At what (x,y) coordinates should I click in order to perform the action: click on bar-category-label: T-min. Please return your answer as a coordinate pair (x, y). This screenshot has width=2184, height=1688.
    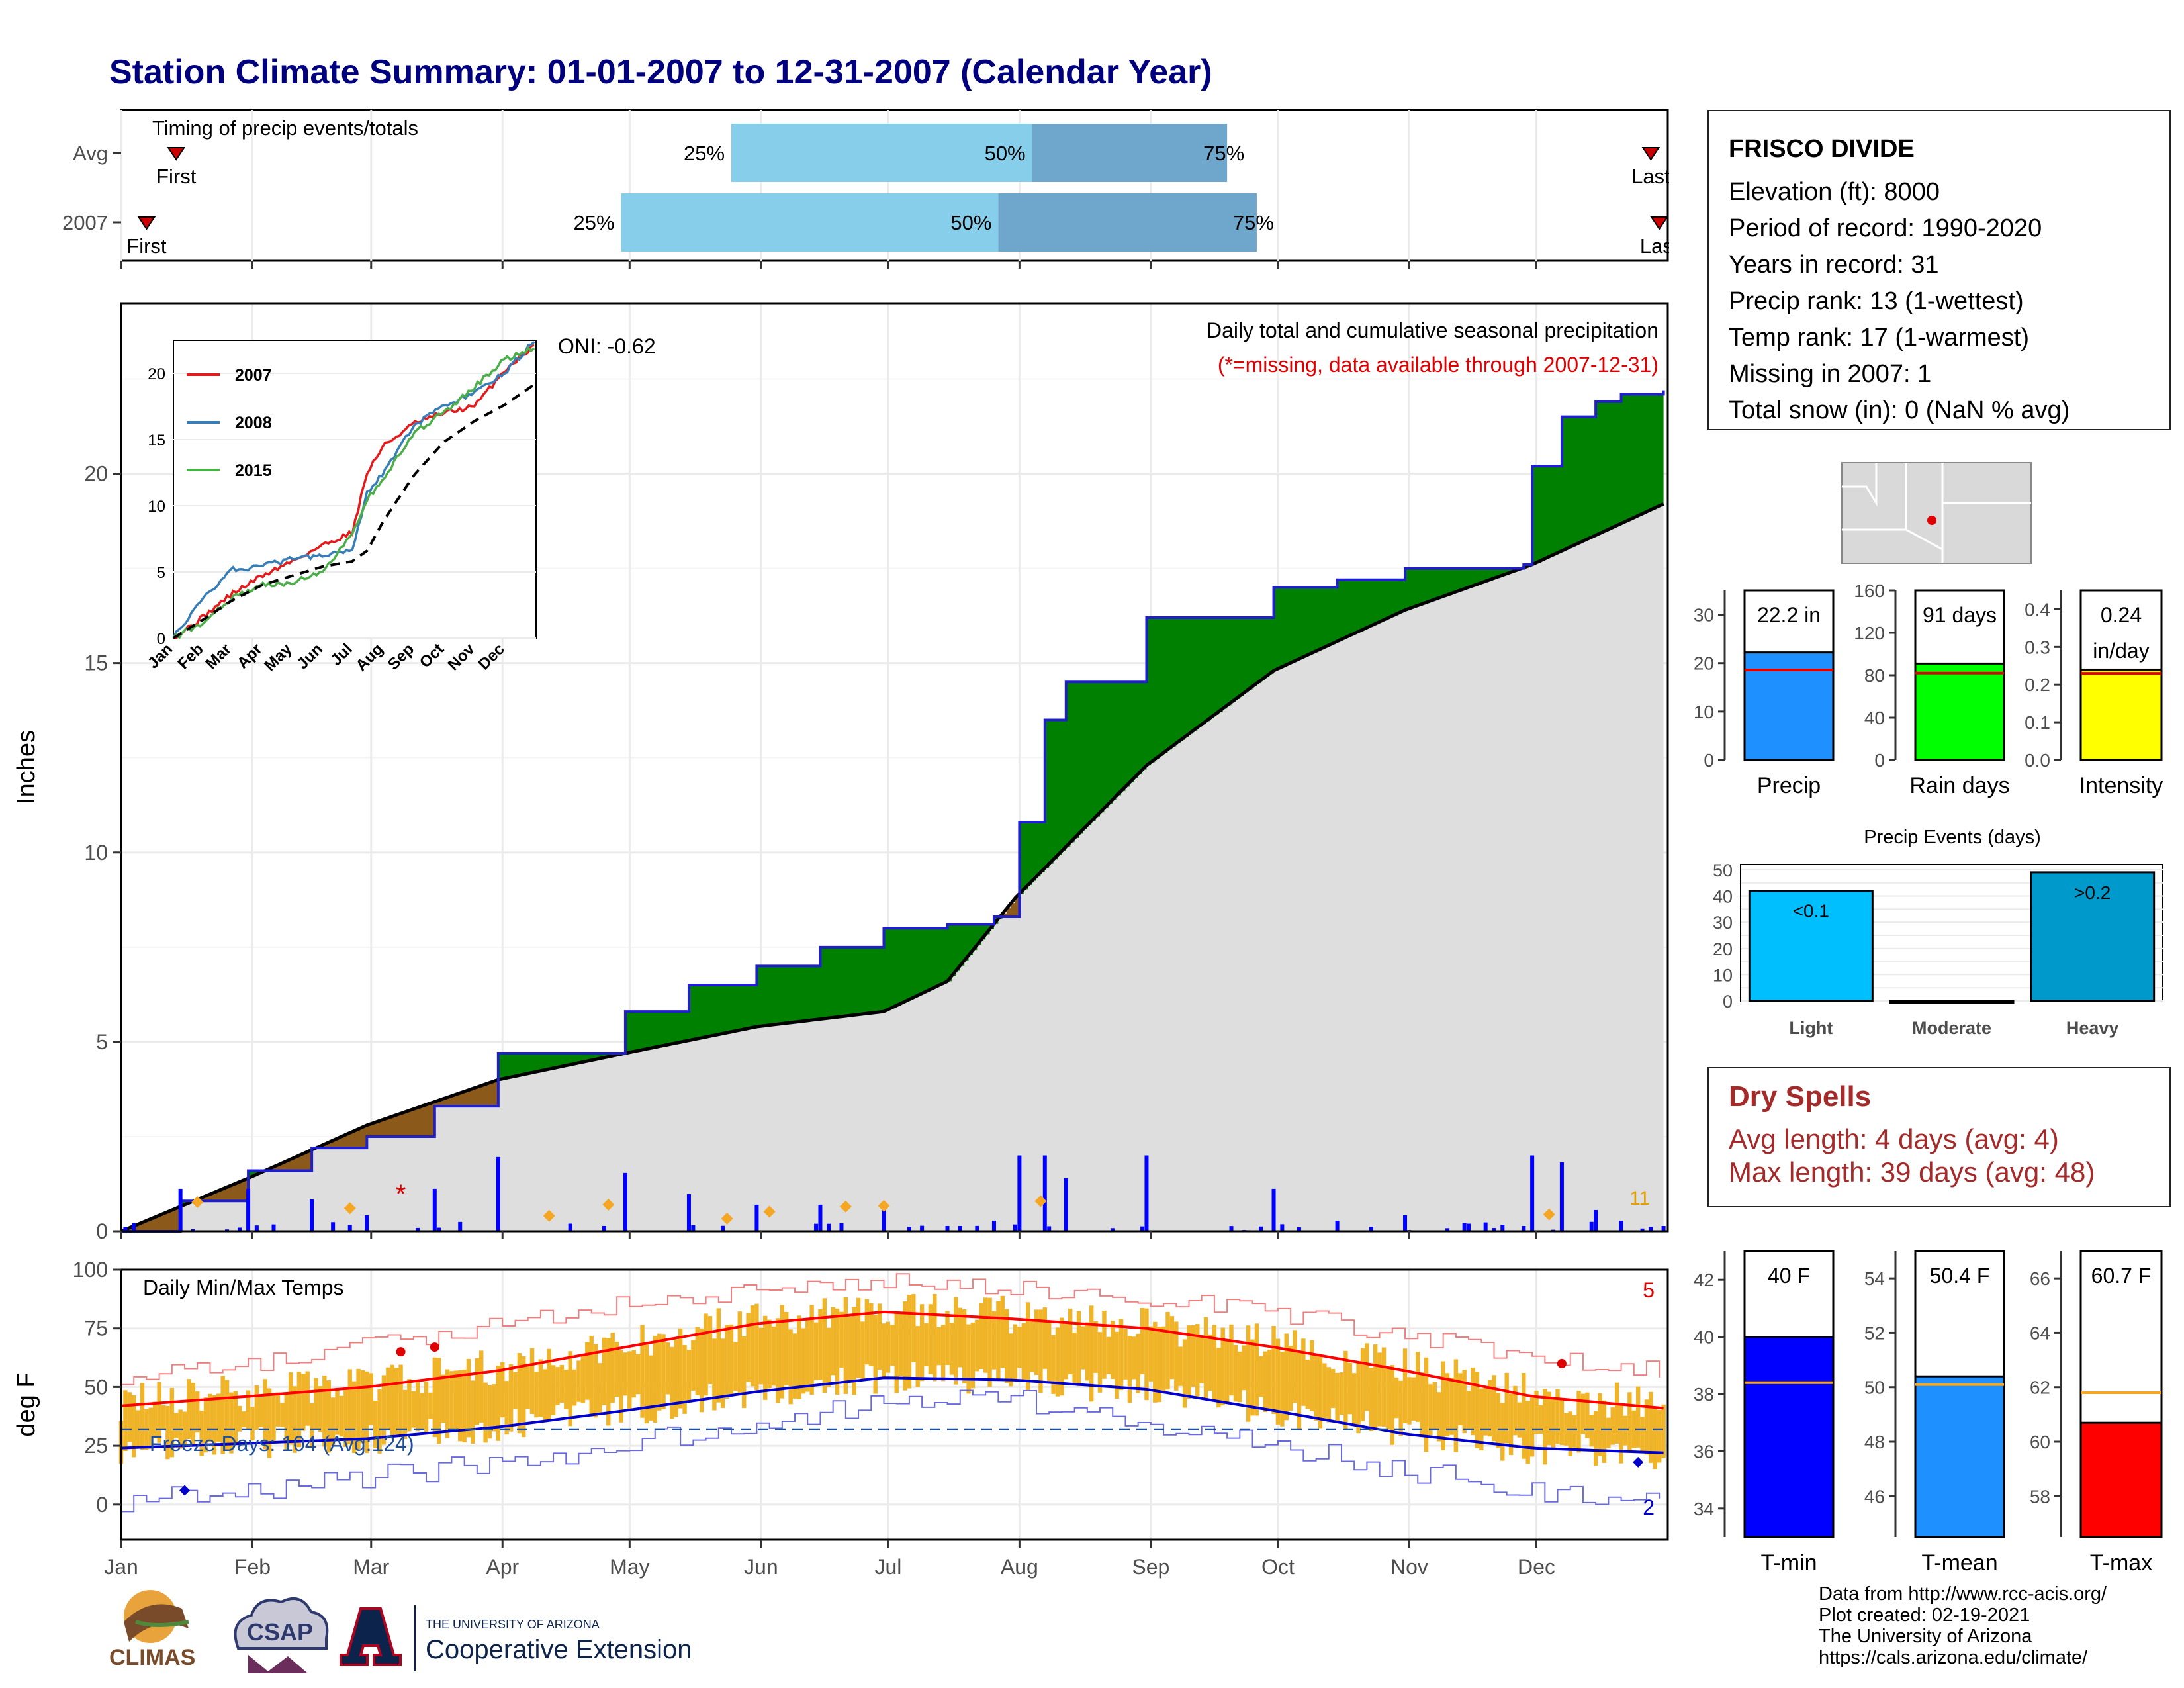
    Looking at the image, I should click on (1789, 1562).